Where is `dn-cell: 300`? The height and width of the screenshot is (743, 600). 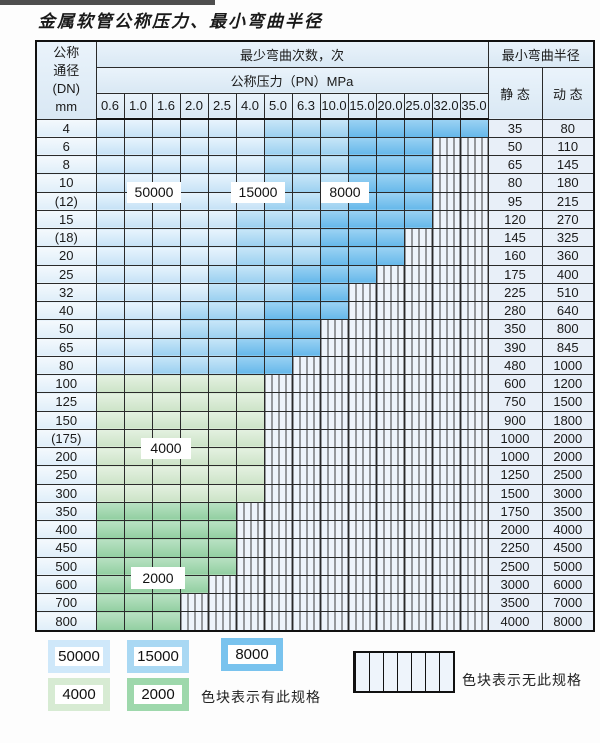
dn-cell: 300 is located at coordinates (66, 493).